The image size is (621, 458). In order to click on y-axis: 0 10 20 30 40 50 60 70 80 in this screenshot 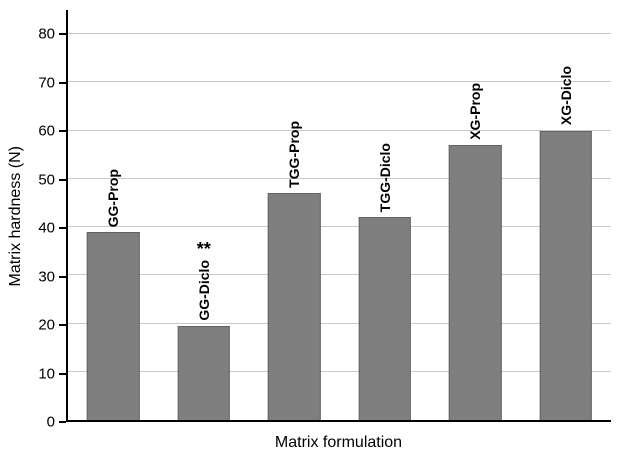, I will do `click(47, 220)`.